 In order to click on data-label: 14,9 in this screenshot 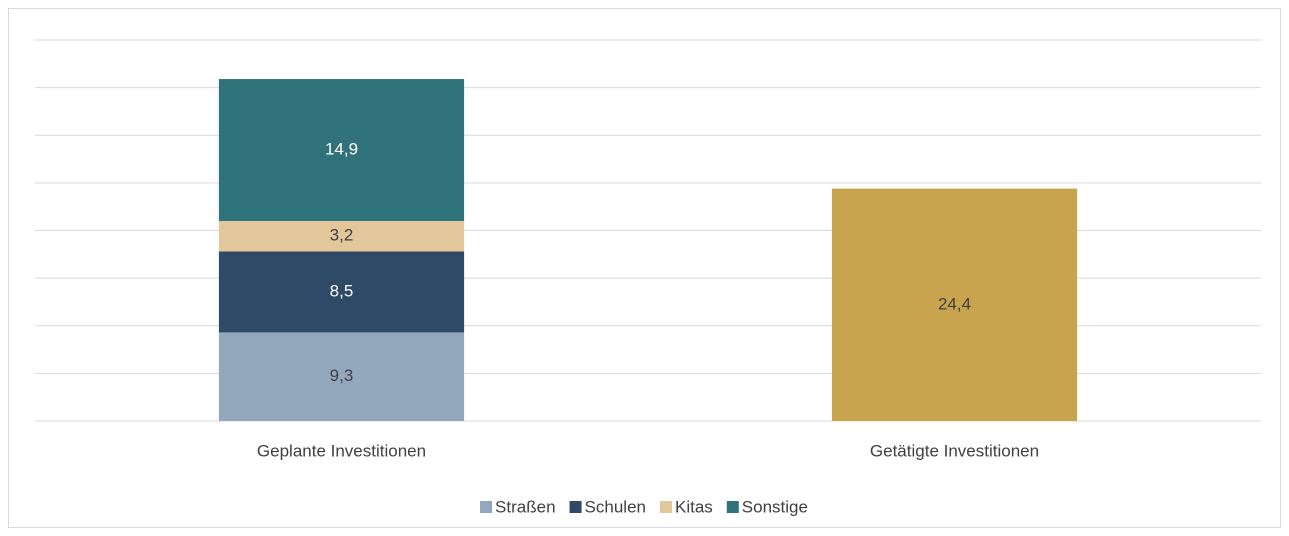, I will do `click(341, 148)`.